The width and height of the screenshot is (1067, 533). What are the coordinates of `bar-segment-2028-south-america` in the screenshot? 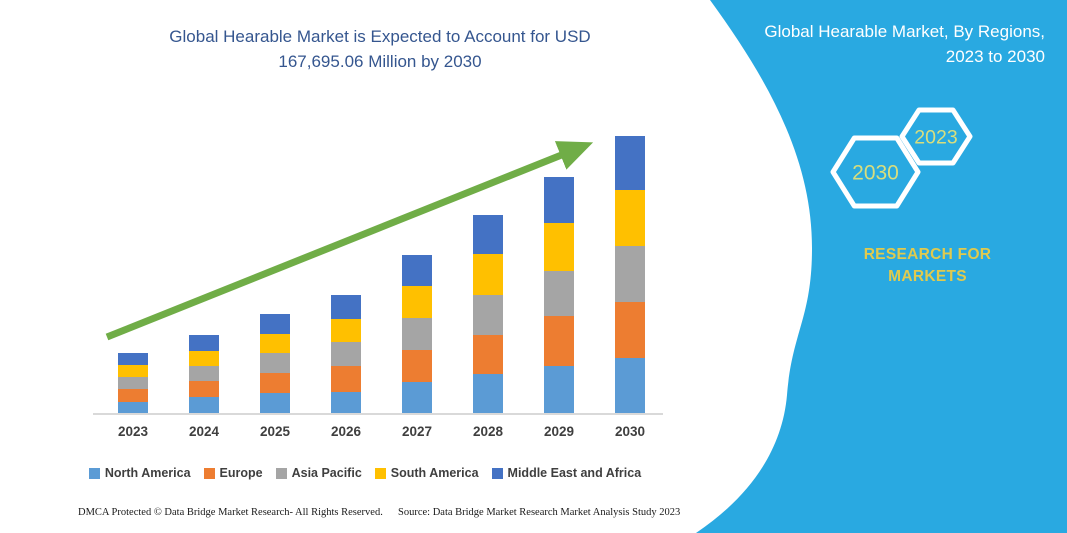 It's located at (488, 275).